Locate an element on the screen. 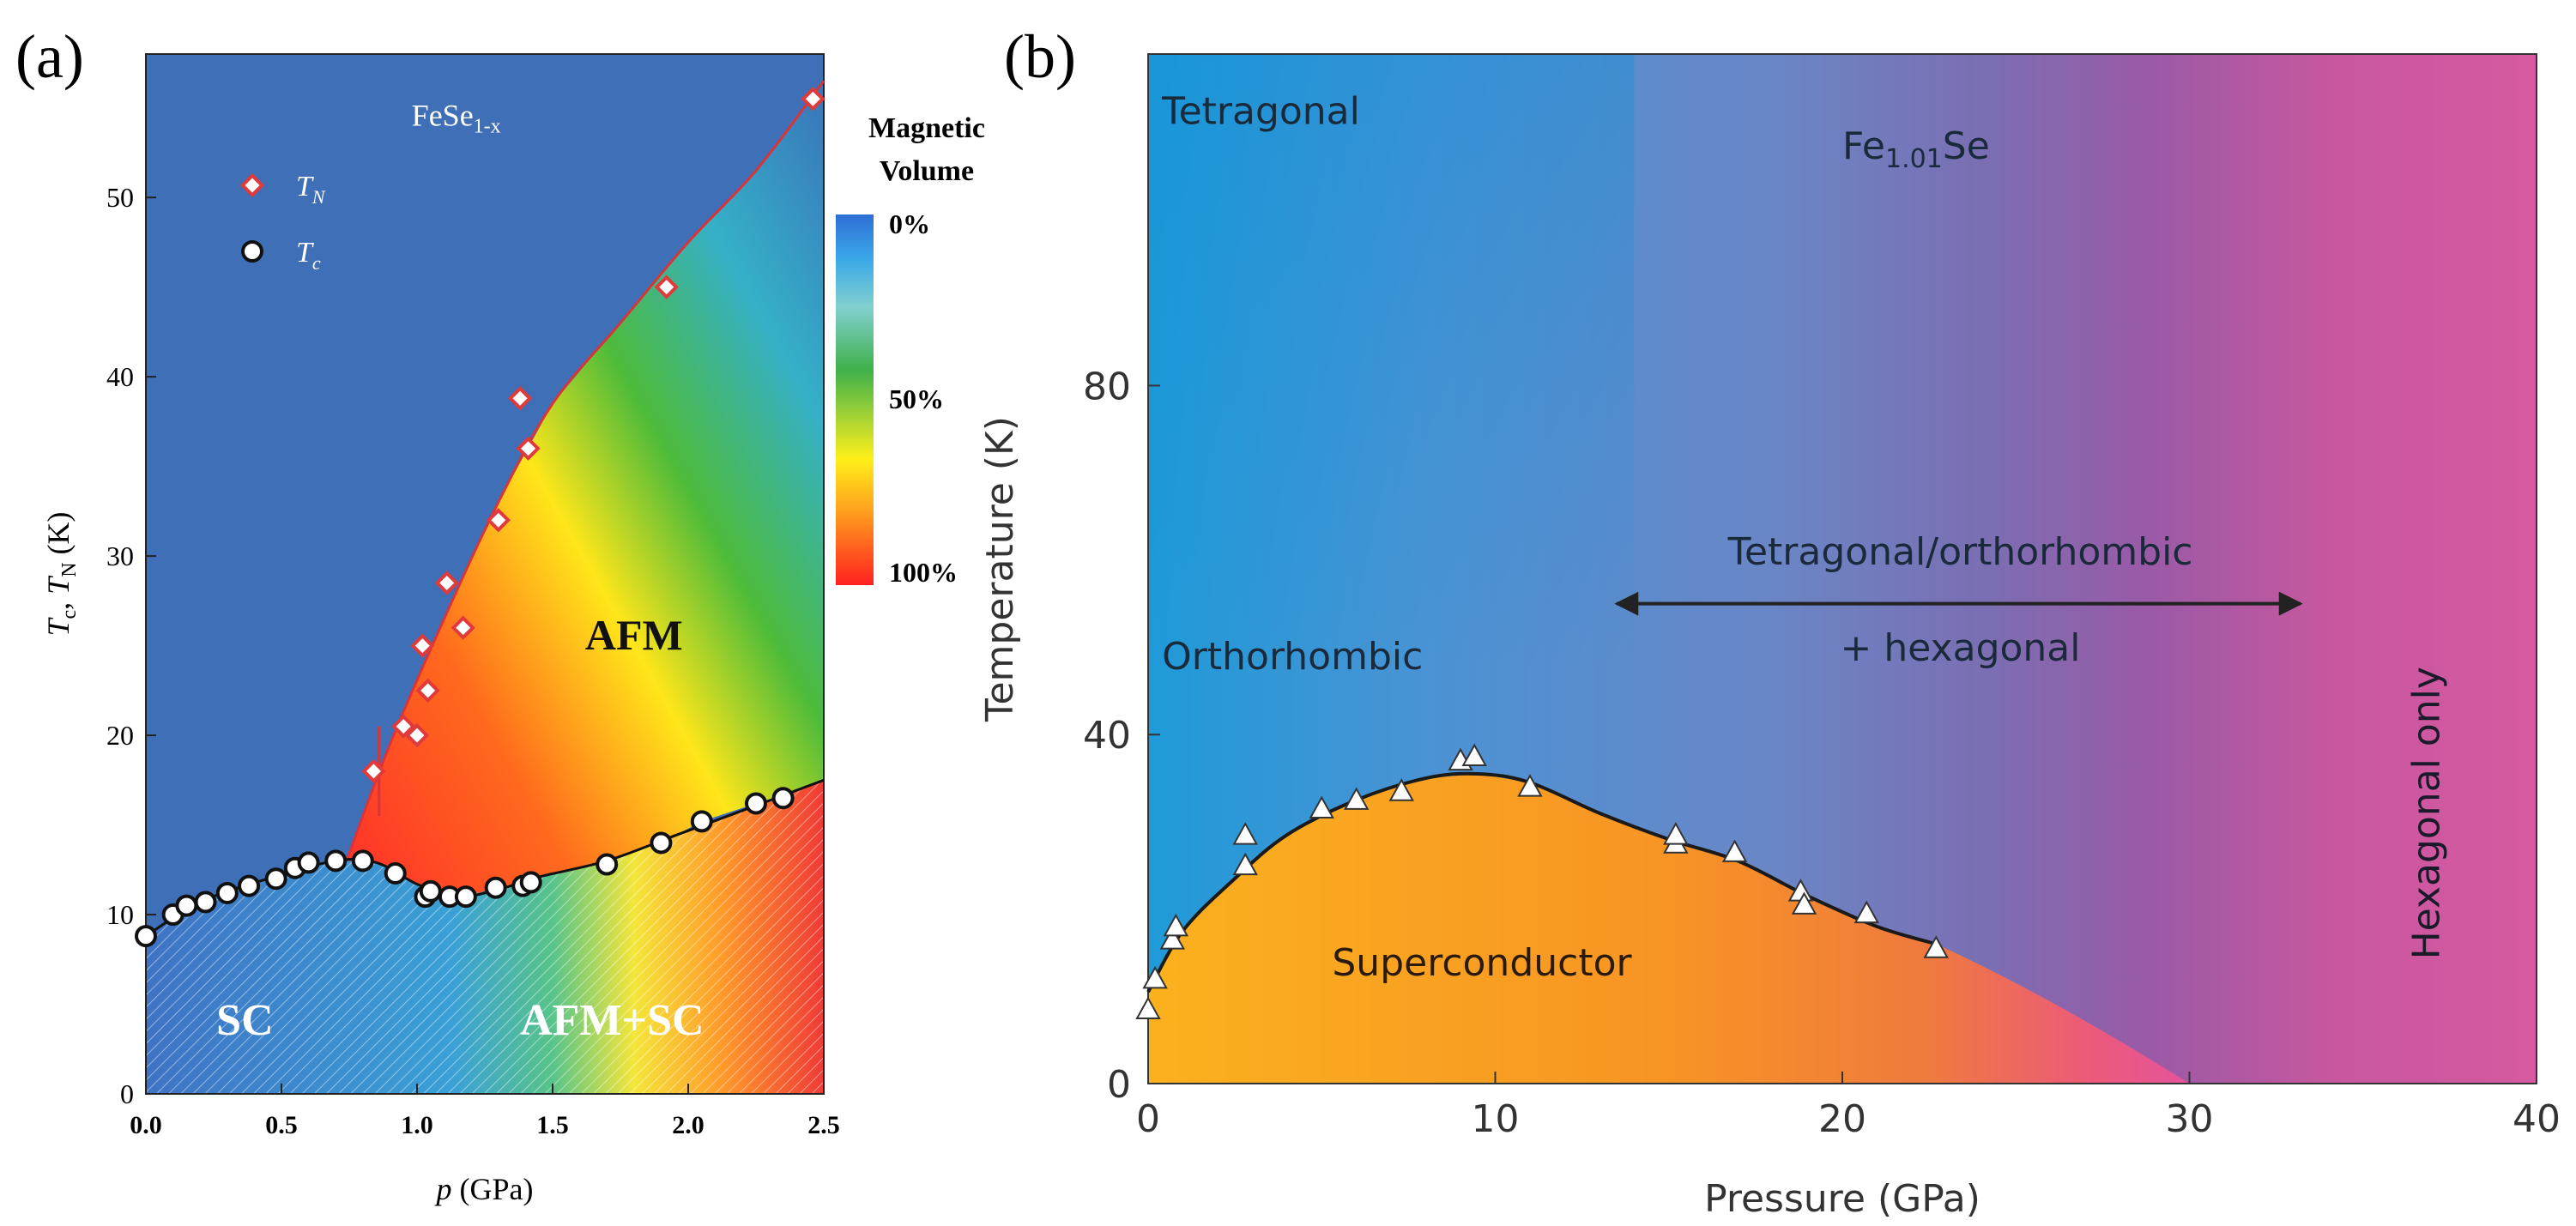 The height and width of the screenshot is (1226, 2576). colorbar-title-line2: Volume is located at coordinates (927, 171).